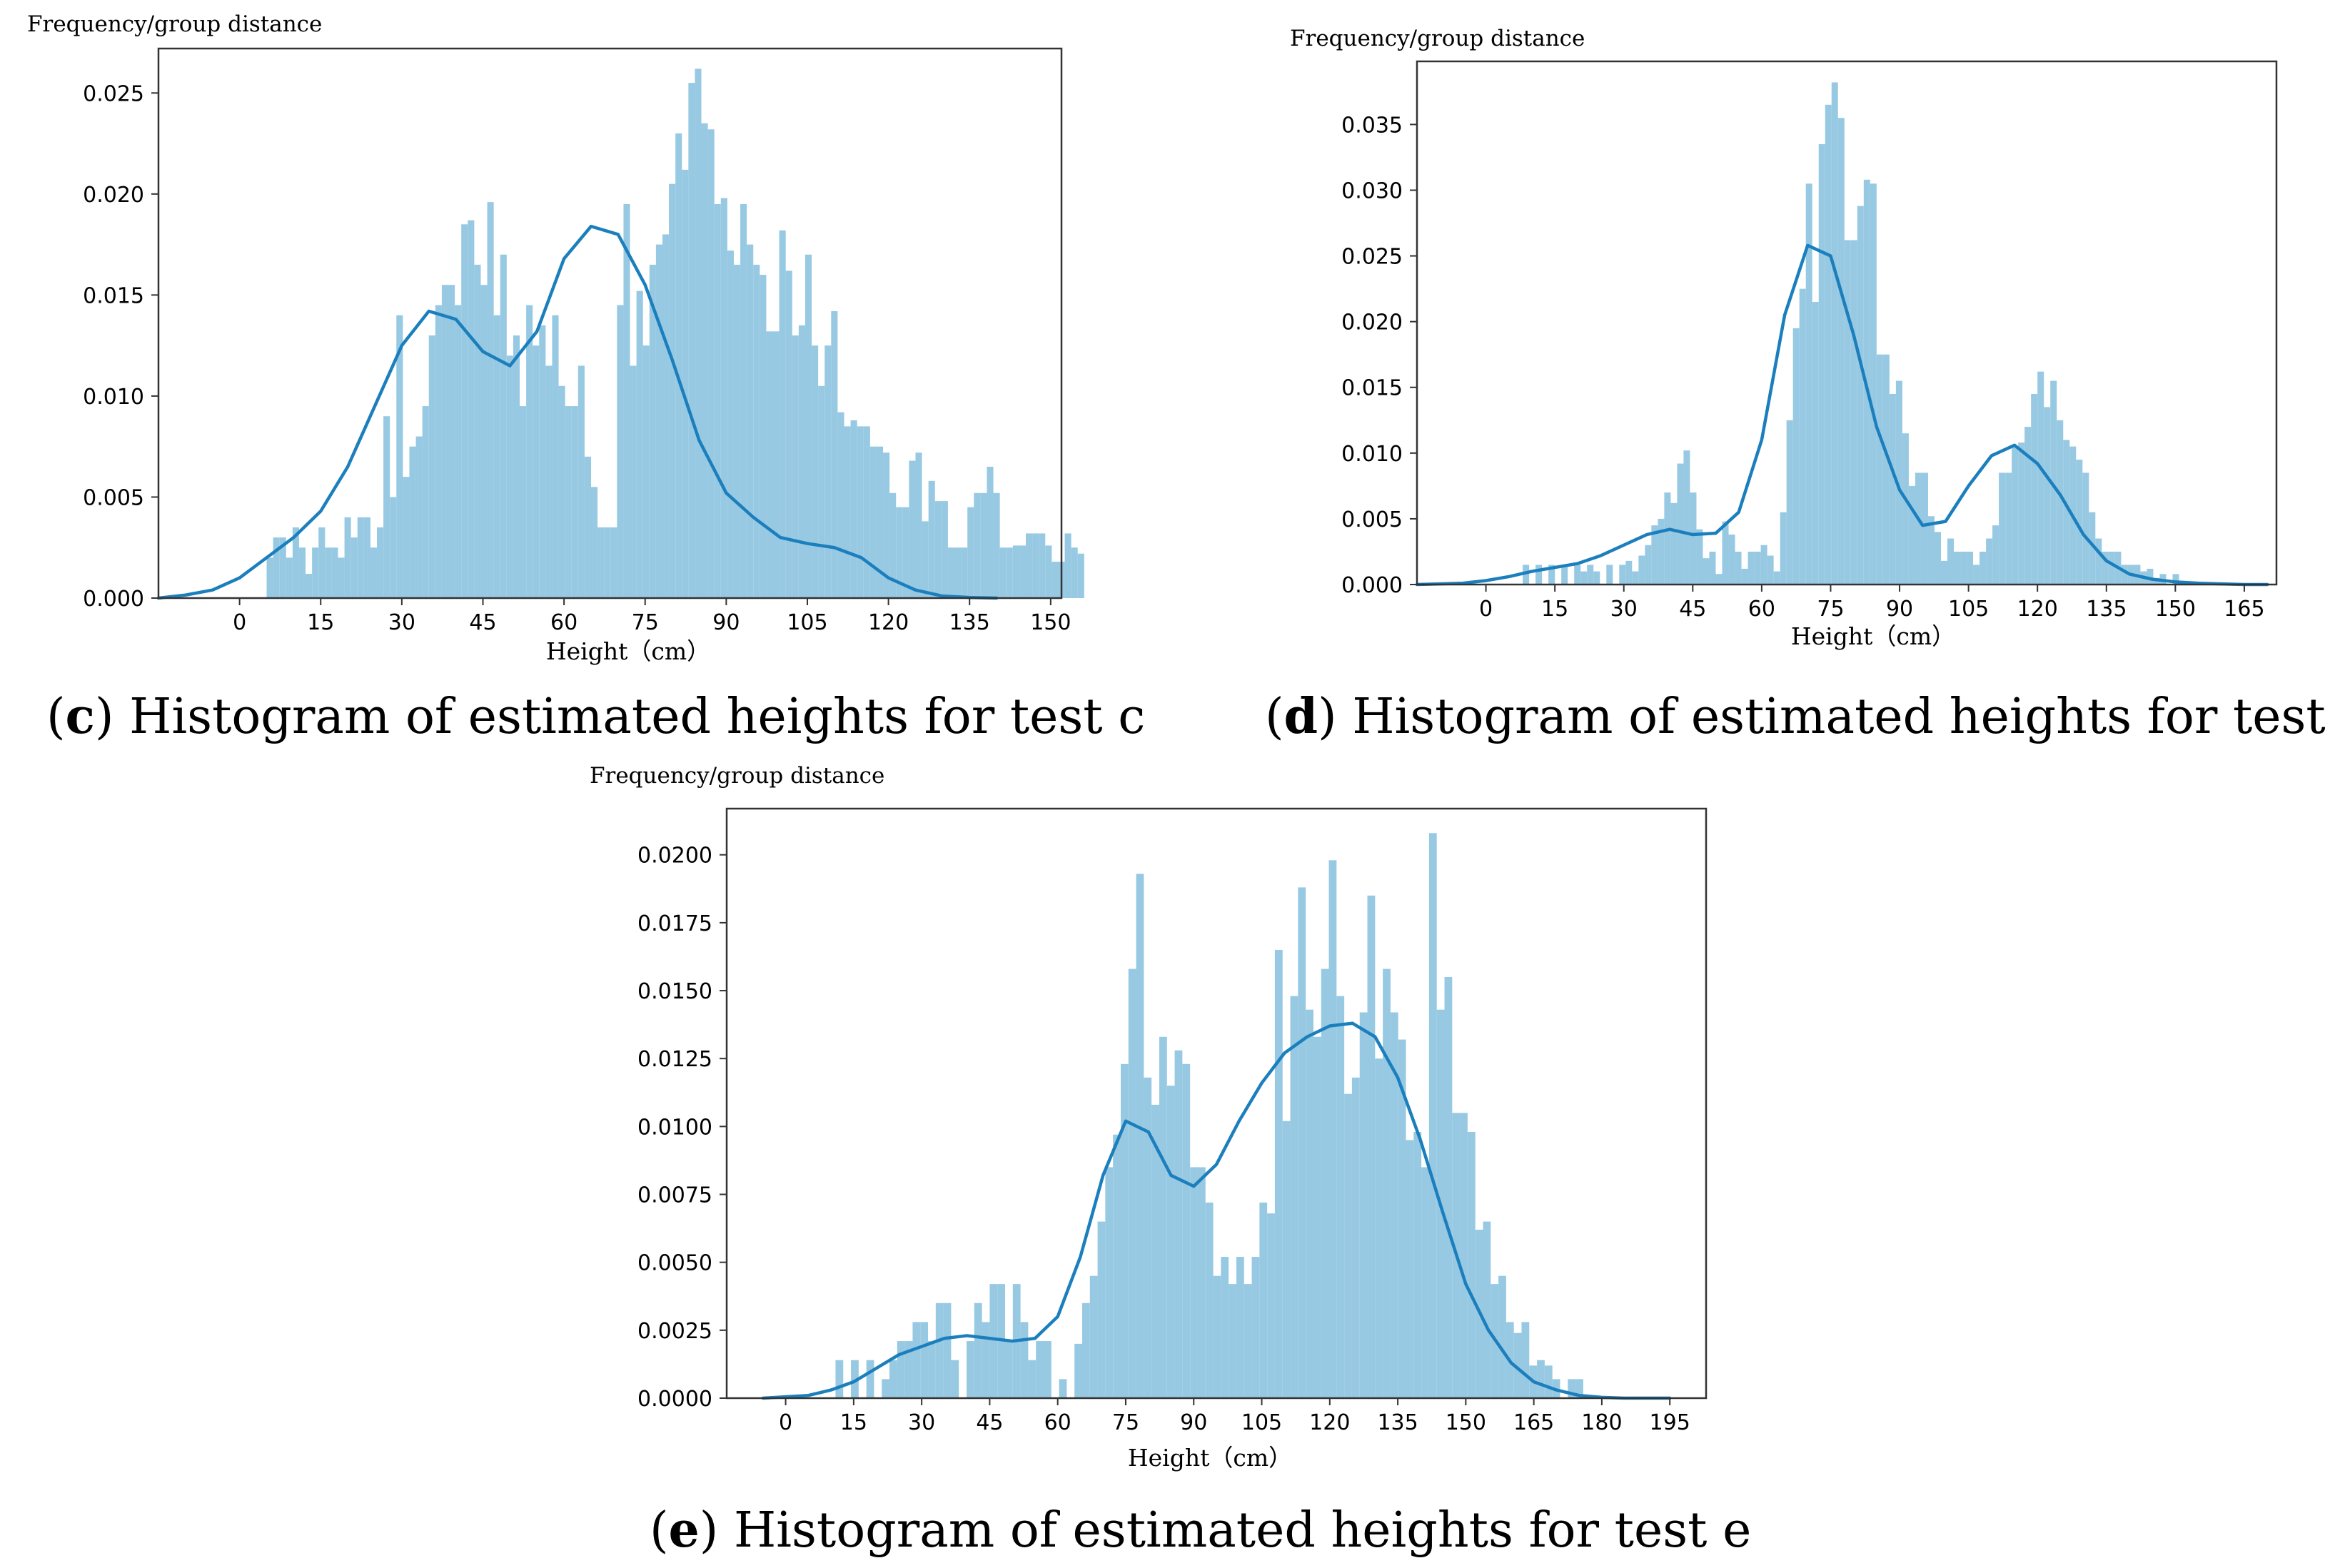 The image size is (2325, 1568). I want to click on x-tick-label: 15, so click(320, 622).